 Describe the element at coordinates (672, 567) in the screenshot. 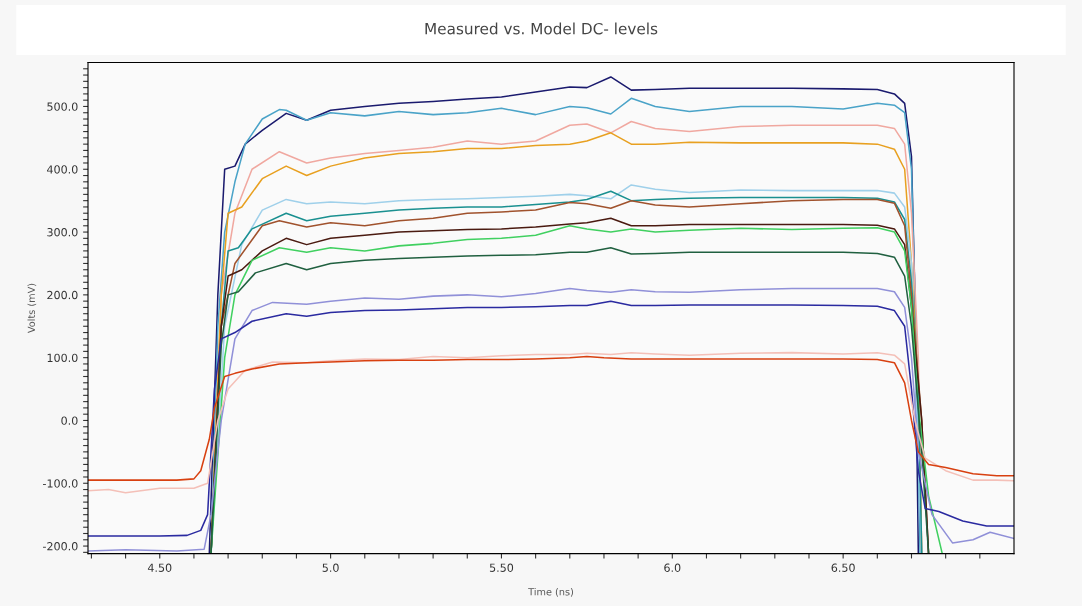

I see `x-tick-label: 6.0` at that location.